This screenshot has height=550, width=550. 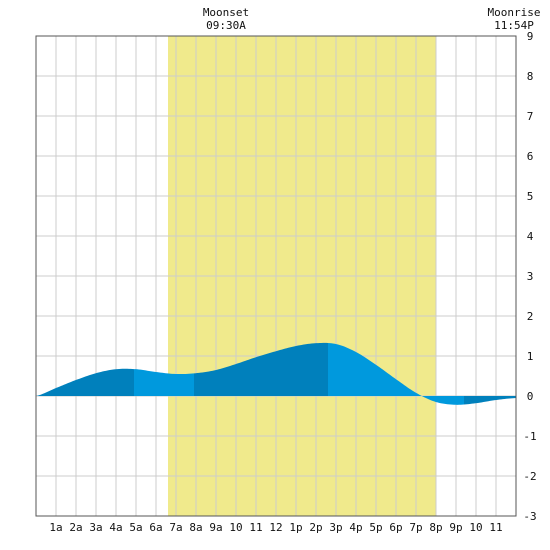 What do you see at coordinates (529, 516) in the screenshot?
I see `y-tick-label: -3` at bounding box center [529, 516].